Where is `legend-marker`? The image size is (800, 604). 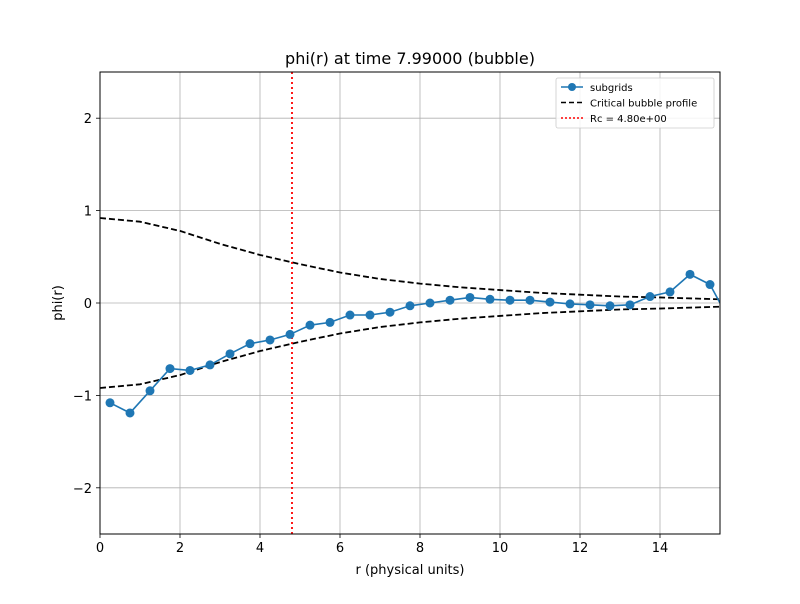
legend-marker is located at coordinates (572, 87).